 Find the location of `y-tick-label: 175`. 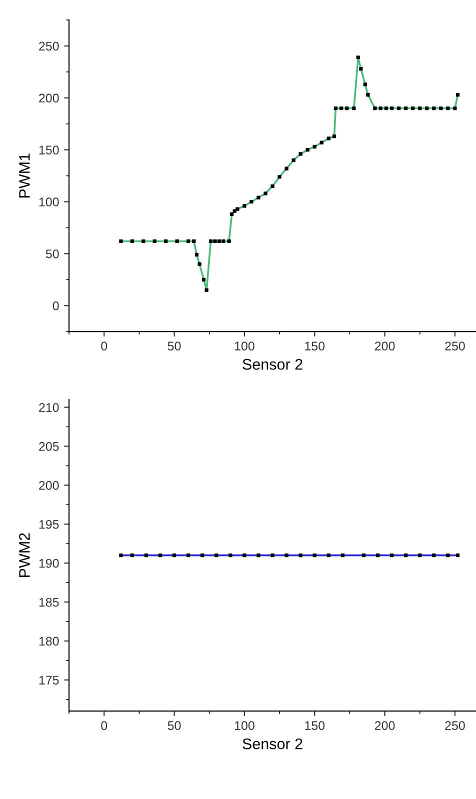

y-tick-label: 175 is located at coordinates (49, 680).